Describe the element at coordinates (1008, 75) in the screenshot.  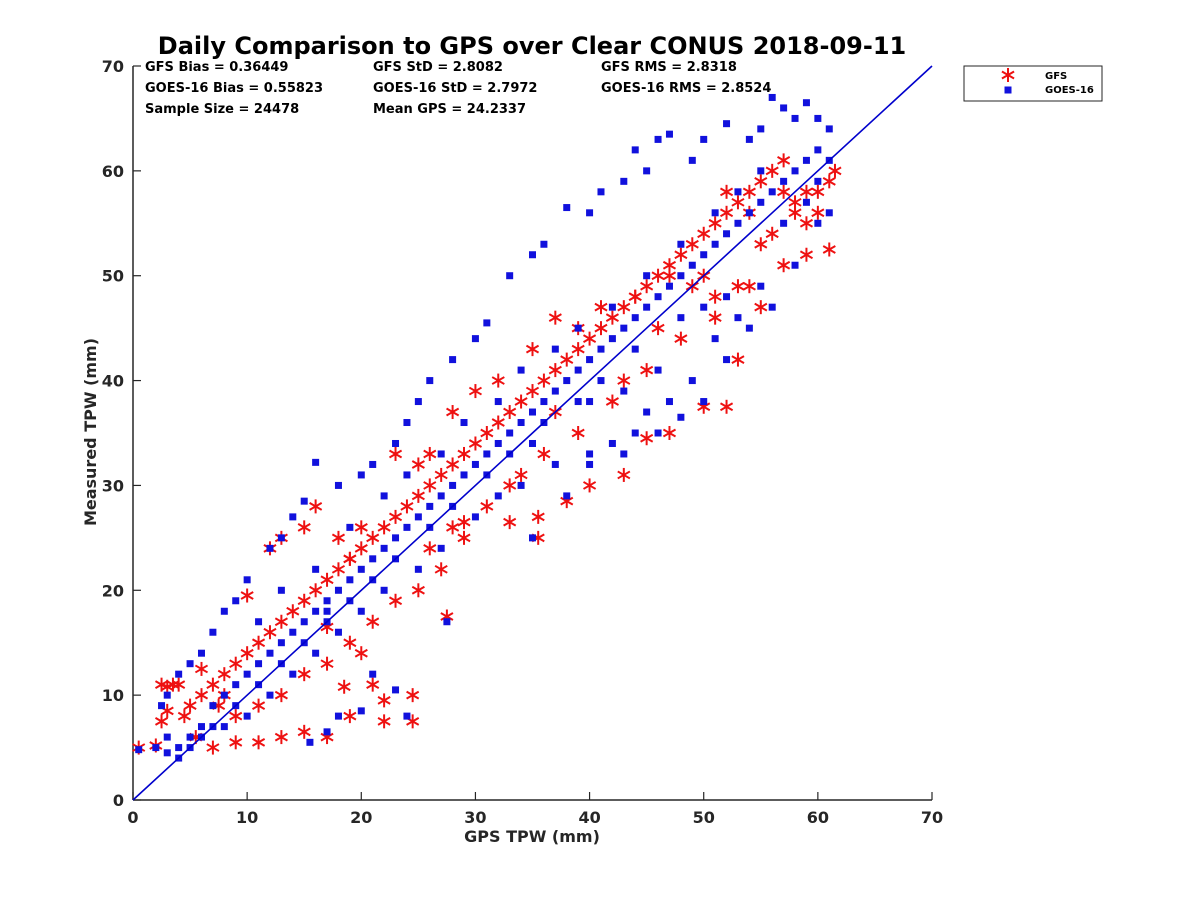
I see `legend-gfs-asterisk` at that location.